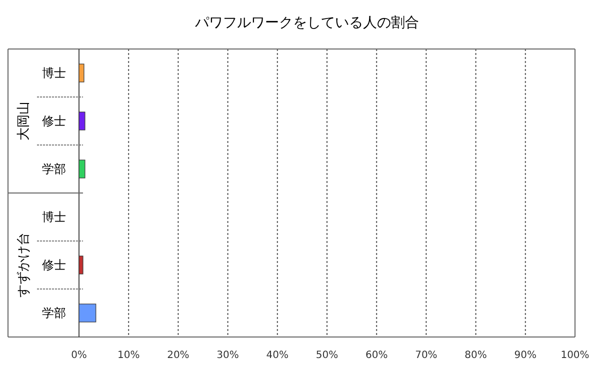 Image resolution: width=600 pixels, height=374 pixels. I want to click on x-tick-label: 0%, so click(79, 355).